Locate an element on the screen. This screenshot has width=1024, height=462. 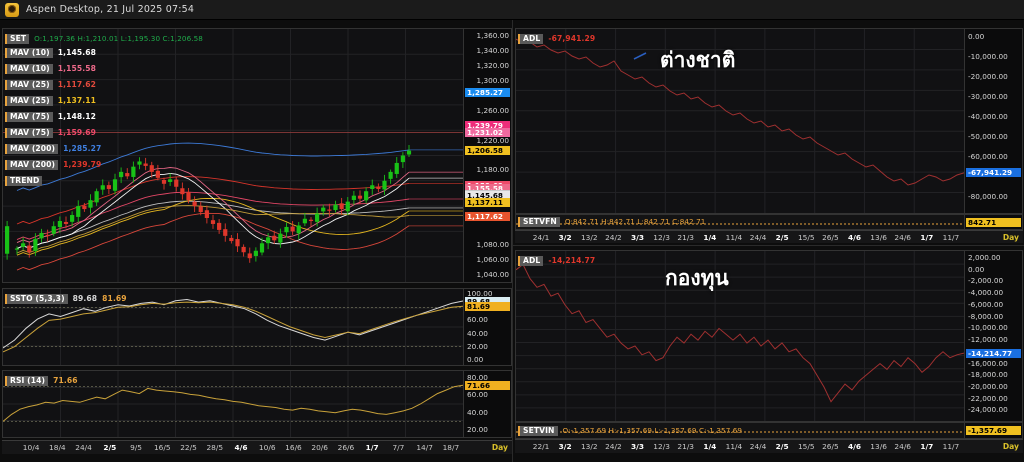
rsi-axis: 80.00 60.00 40.00 20.00 71.66 is located at coordinates (488, 404).